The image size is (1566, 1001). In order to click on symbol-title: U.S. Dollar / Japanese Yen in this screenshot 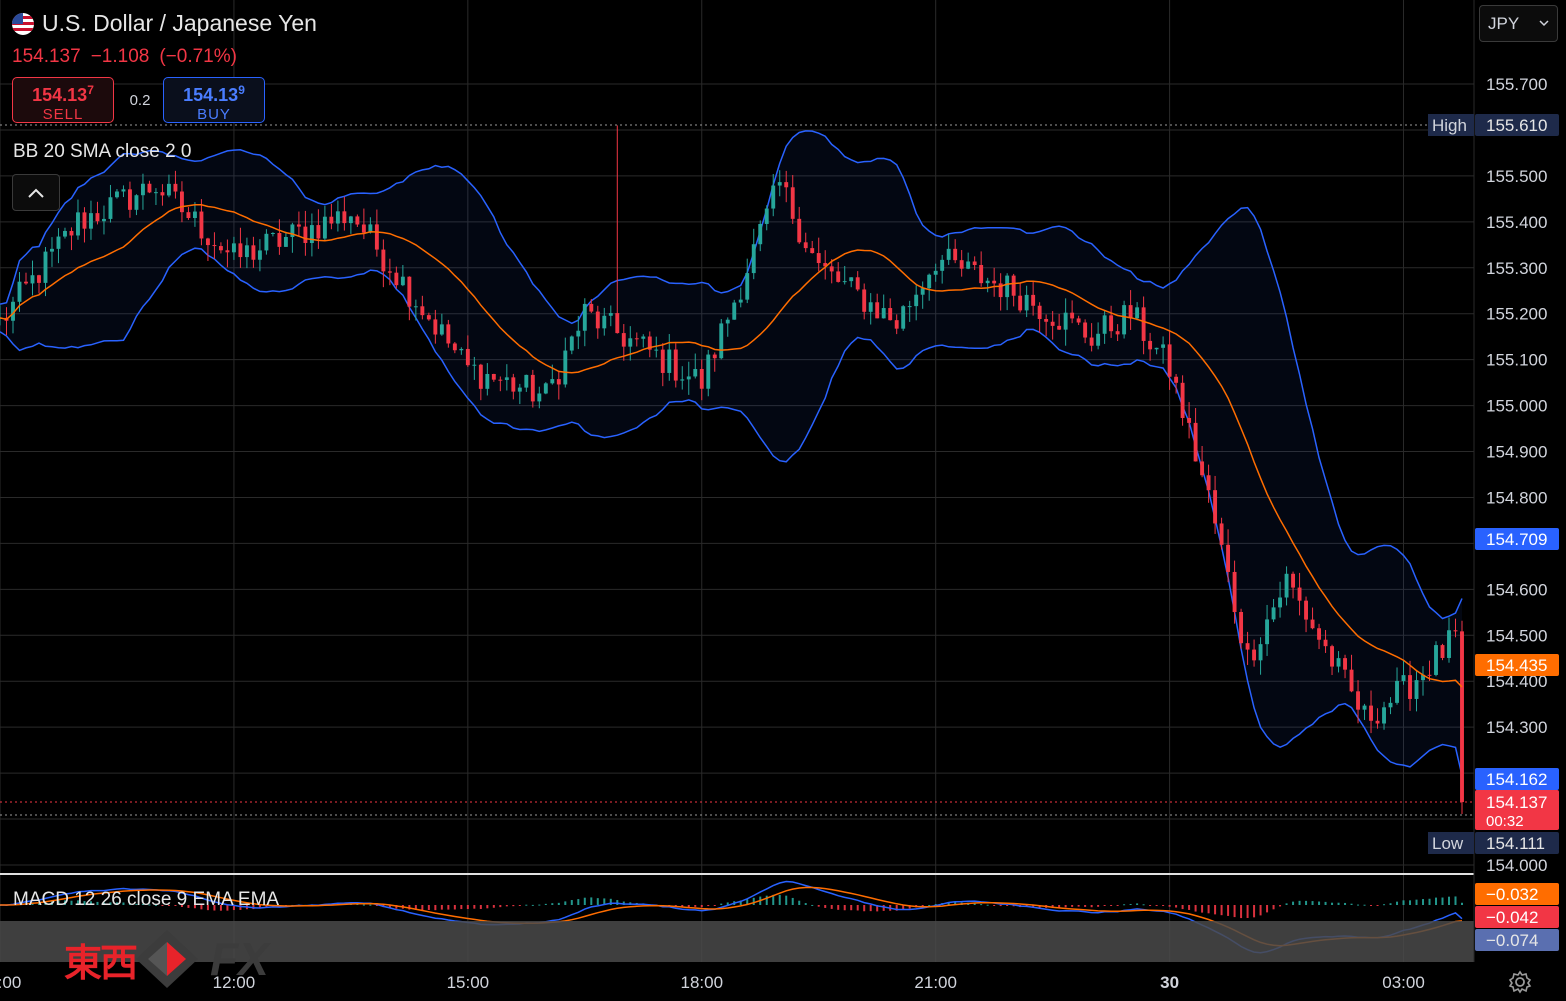, I will do `click(179, 23)`.